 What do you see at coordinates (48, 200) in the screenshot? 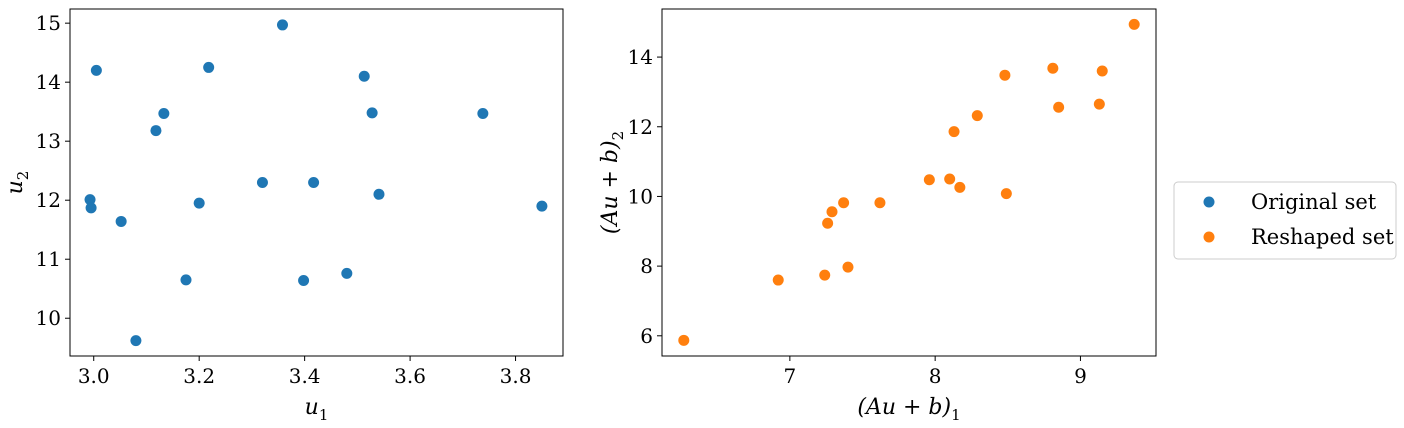
I see `left-y-tick-label: 12` at bounding box center [48, 200].